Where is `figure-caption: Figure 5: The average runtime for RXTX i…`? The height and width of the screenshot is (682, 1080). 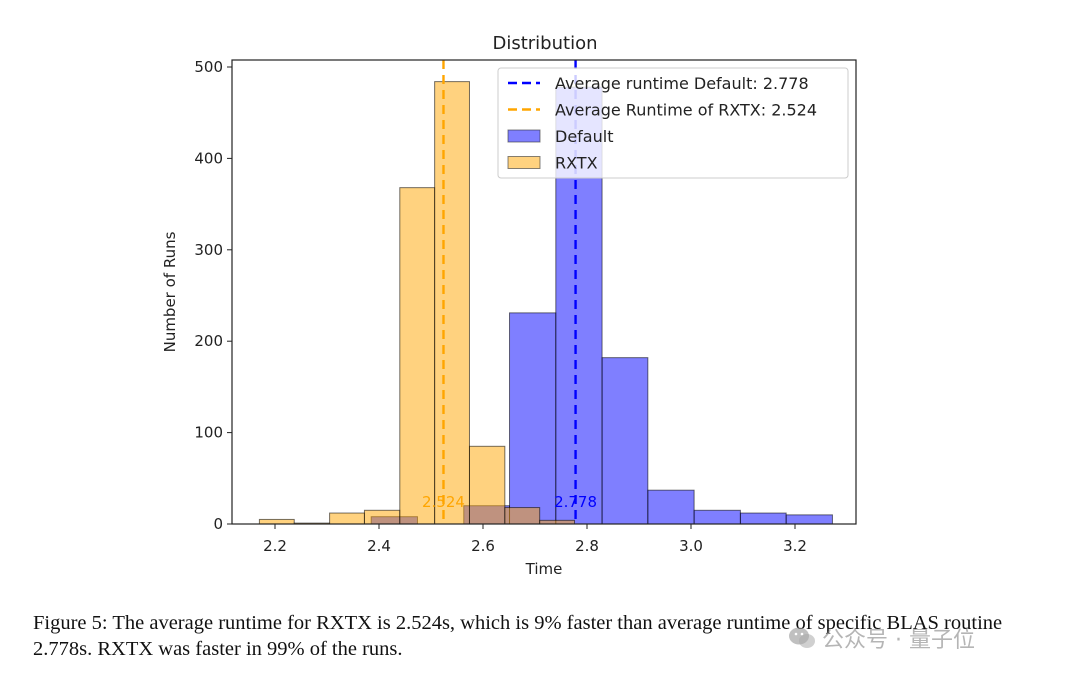 figure-caption: Figure 5: The average runtime for RXTX i… is located at coordinates (518, 636).